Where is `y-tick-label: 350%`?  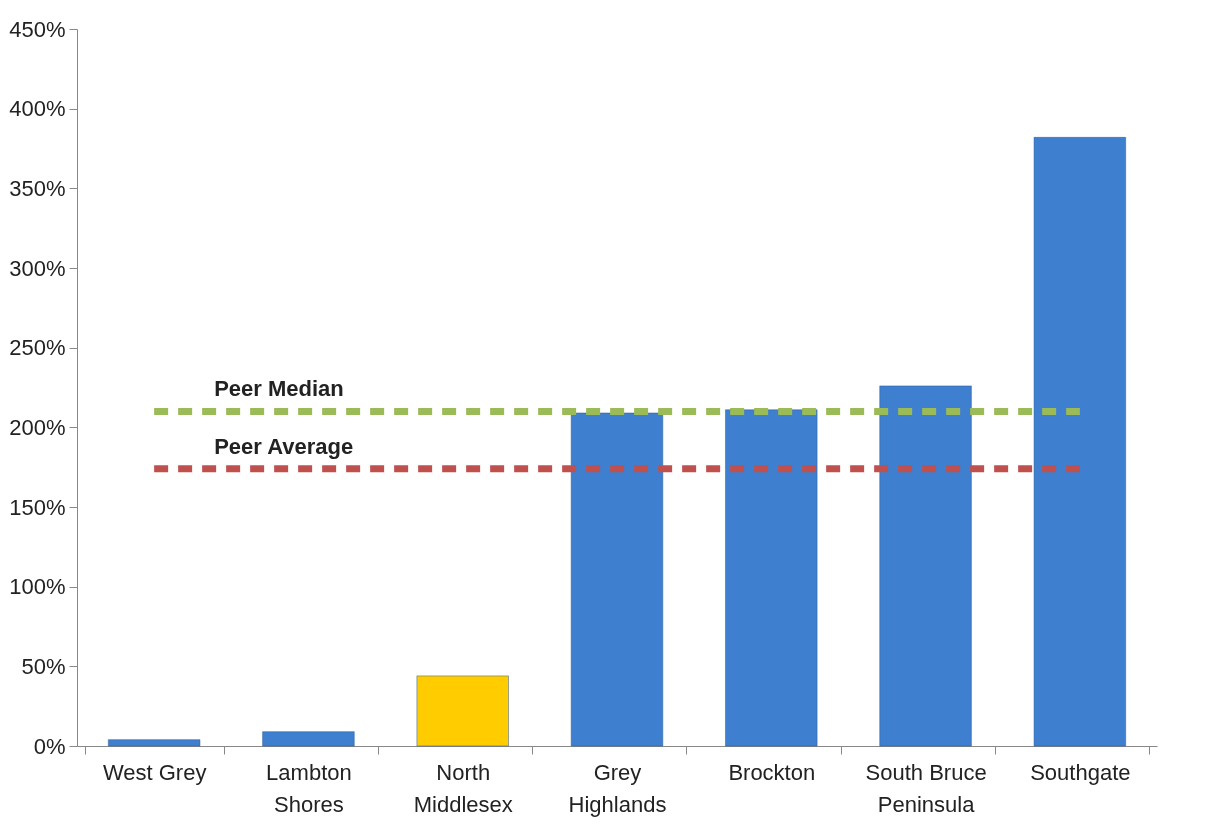 y-tick-label: 350% is located at coordinates (37, 188).